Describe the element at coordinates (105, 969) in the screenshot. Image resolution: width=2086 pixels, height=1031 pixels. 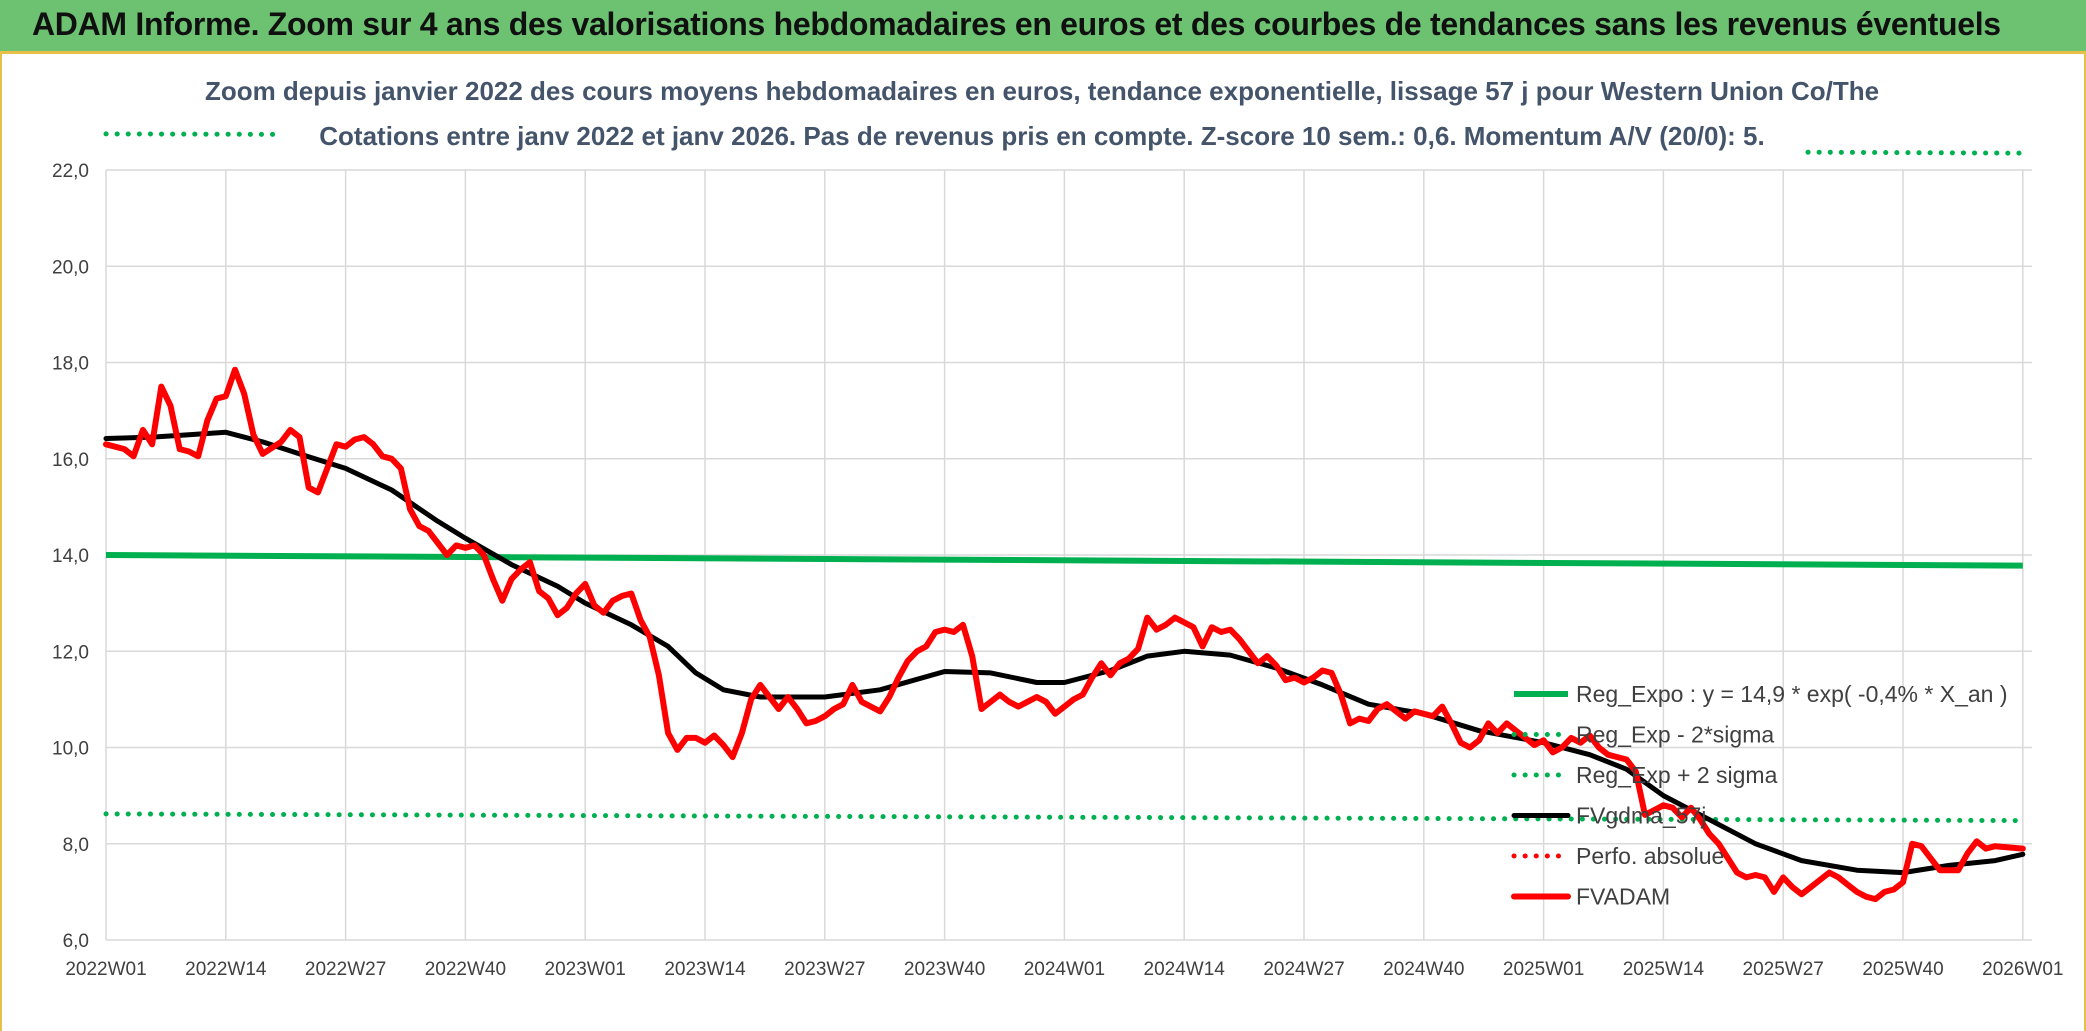
I see `x-tick-label: 2022W01` at that location.